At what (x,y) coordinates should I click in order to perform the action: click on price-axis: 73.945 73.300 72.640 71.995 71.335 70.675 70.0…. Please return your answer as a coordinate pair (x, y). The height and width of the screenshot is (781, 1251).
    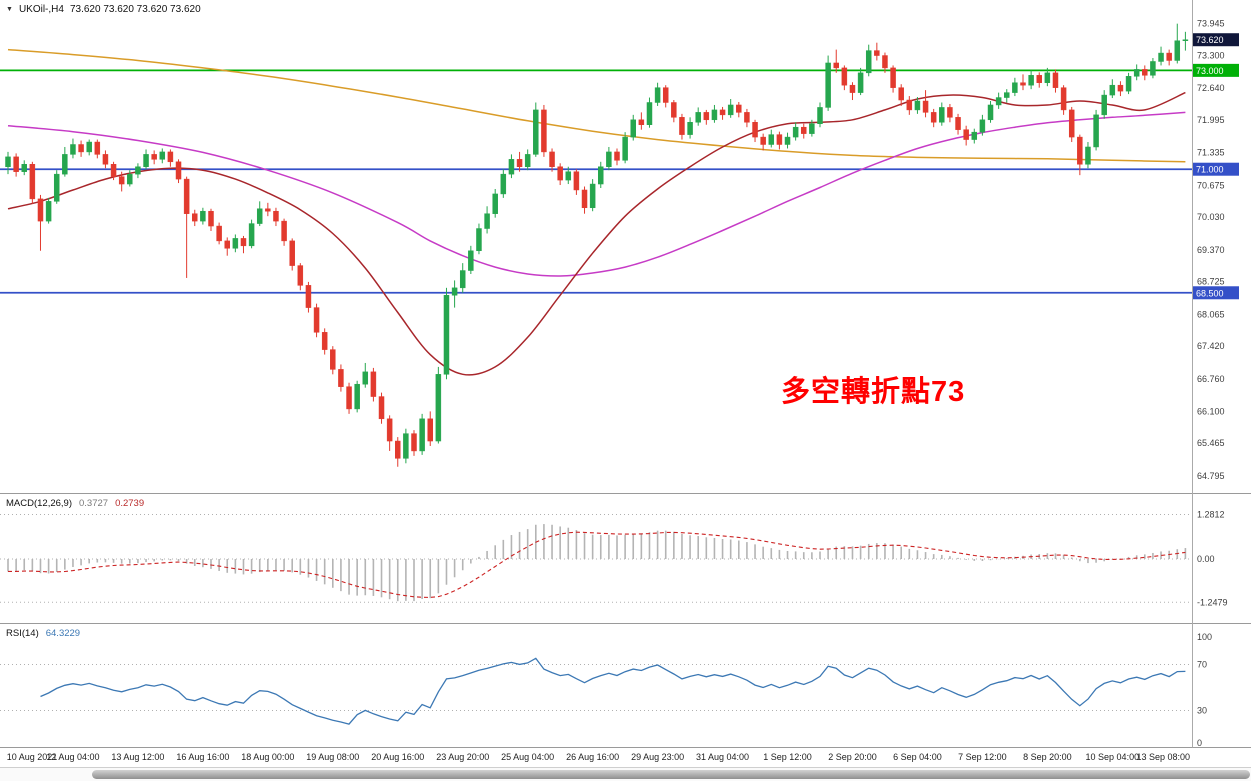
    Looking at the image, I should click on (1216, 250).